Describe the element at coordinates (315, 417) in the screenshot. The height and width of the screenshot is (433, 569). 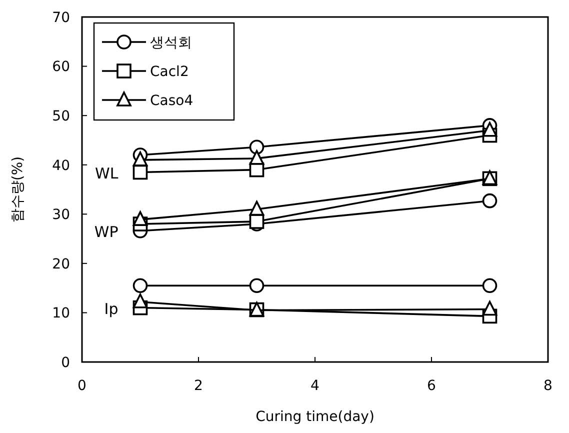
I see `x-axis-title: Curing time(day)` at that location.